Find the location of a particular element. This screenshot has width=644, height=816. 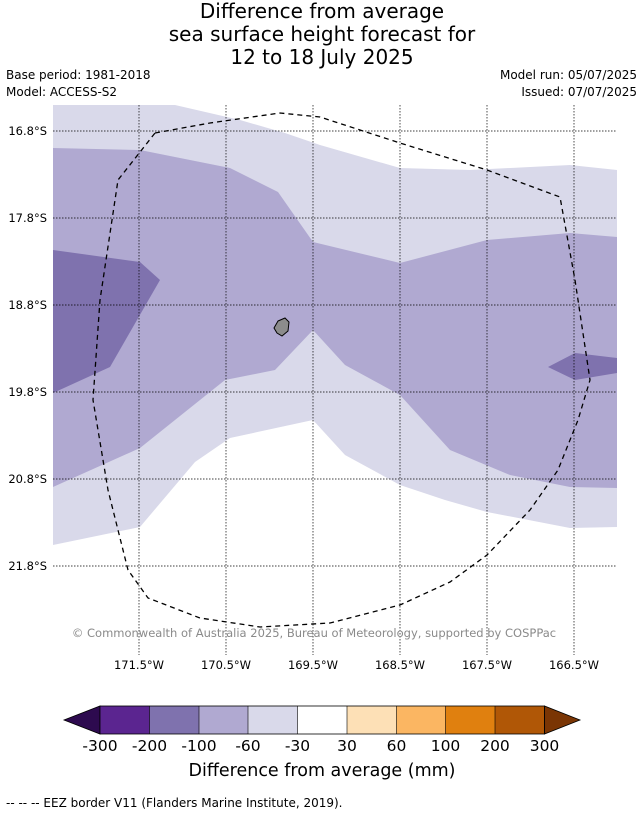

colorbar-ticks: -300 -200 -100 -60 -30 30 60 100 200 300 is located at coordinates (320, 746).